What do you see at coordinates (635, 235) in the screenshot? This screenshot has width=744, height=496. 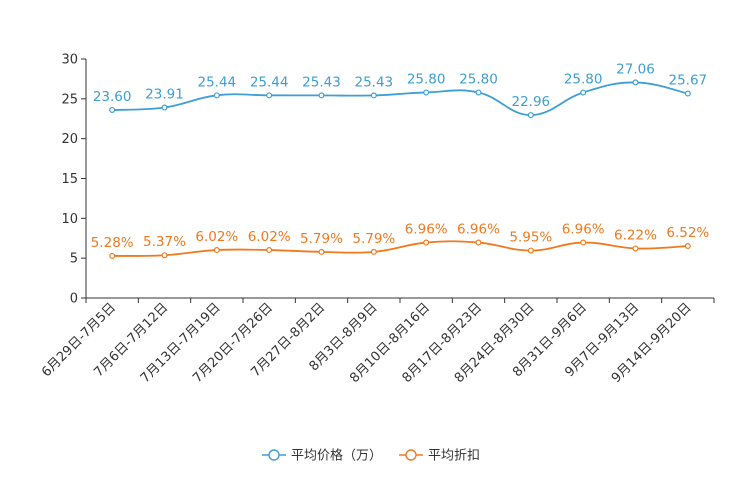 I see `data-label: 6.22%` at bounding box center [635, 235].